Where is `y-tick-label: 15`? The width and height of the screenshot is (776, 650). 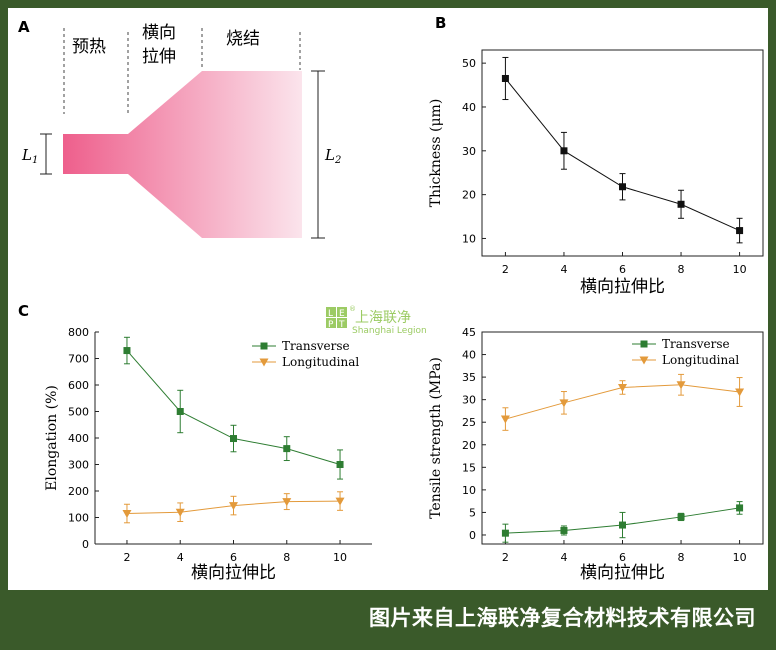
y-tick-label: 15 is located at coordinates (469, 467).